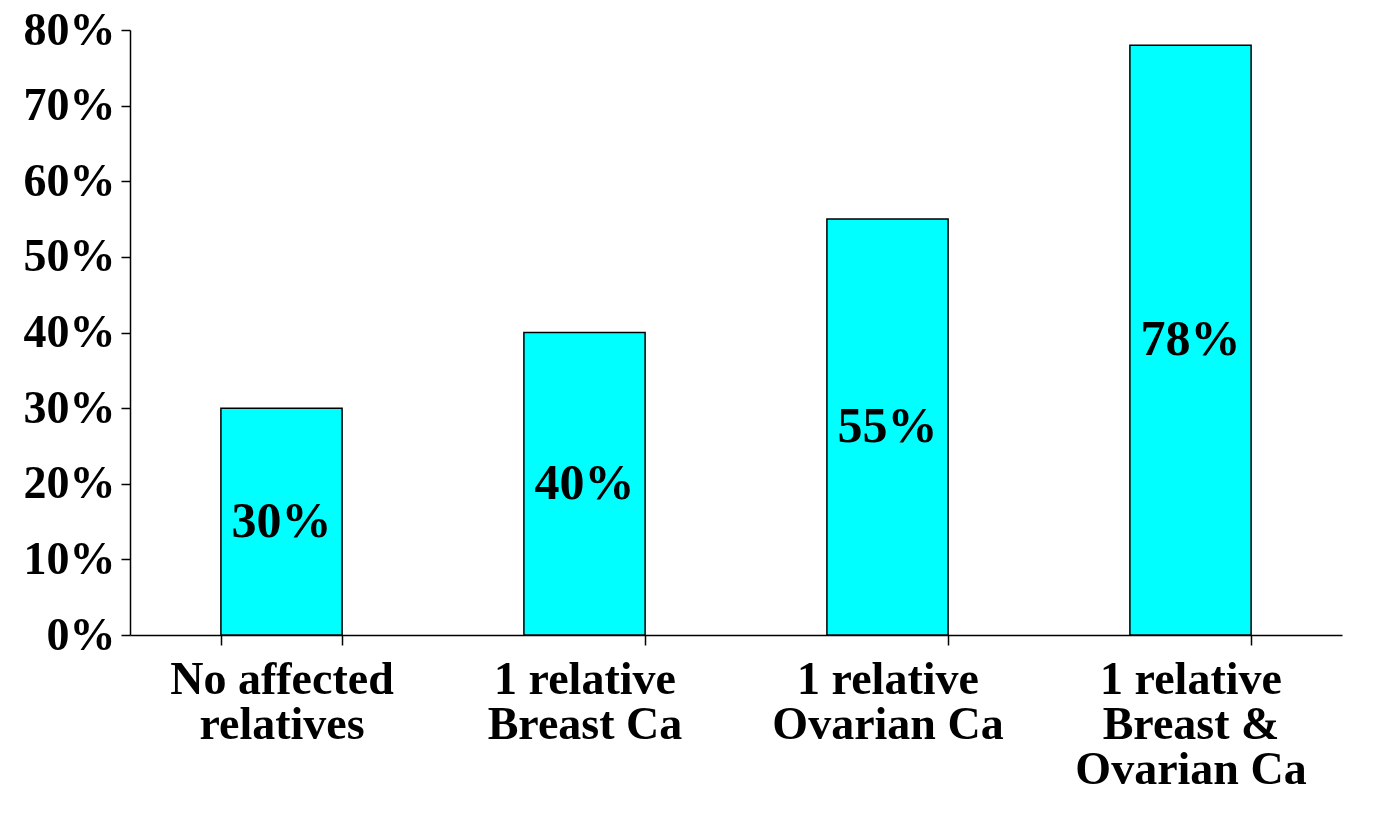 This screenshot has width=1373, height=818. What do you see at coordinates (69, 256) in the screenshot?
I see `y-tick-label: 50%` at bounding box center [69, 256].